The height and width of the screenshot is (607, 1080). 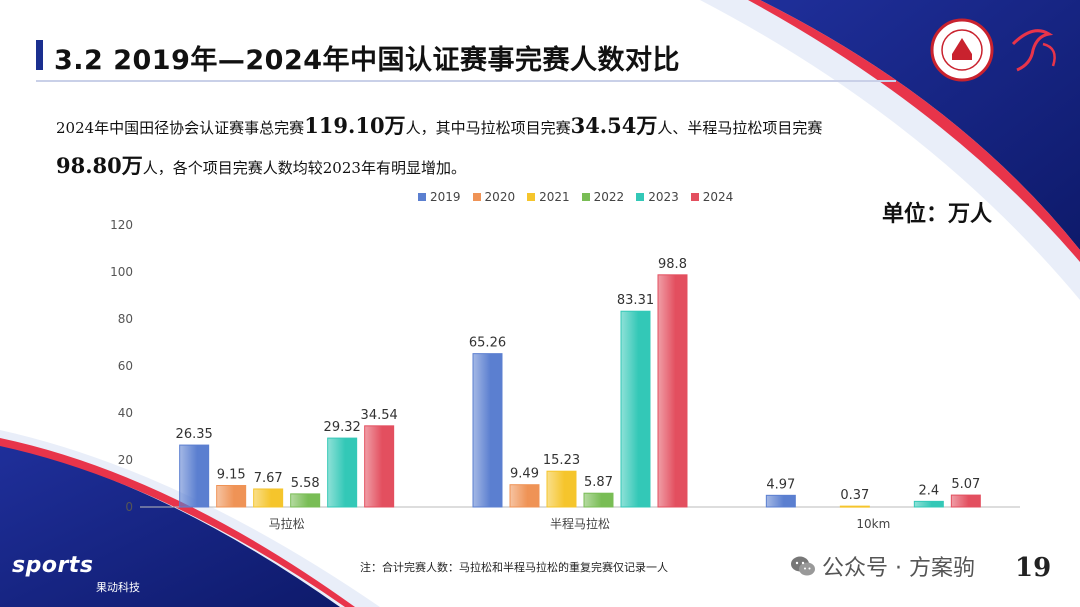 I want to click on data-label: 34.54, so click(x=379, y=415).